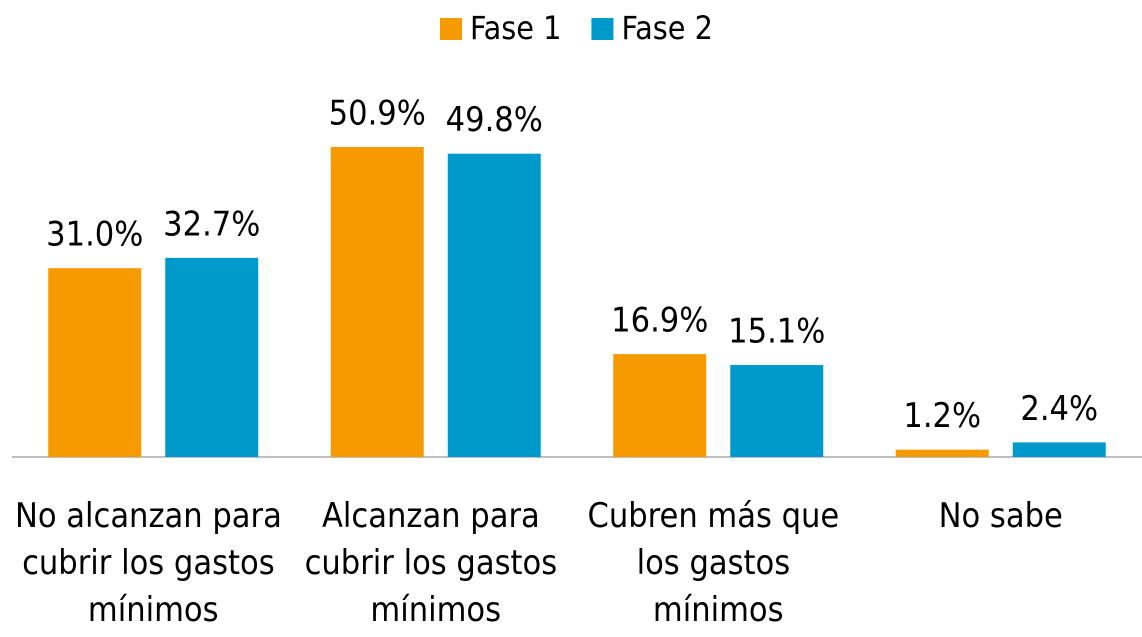  Describe the element at coordinates (377, 114) in the screenshot. I see `value-label: 50.9%` at that location.